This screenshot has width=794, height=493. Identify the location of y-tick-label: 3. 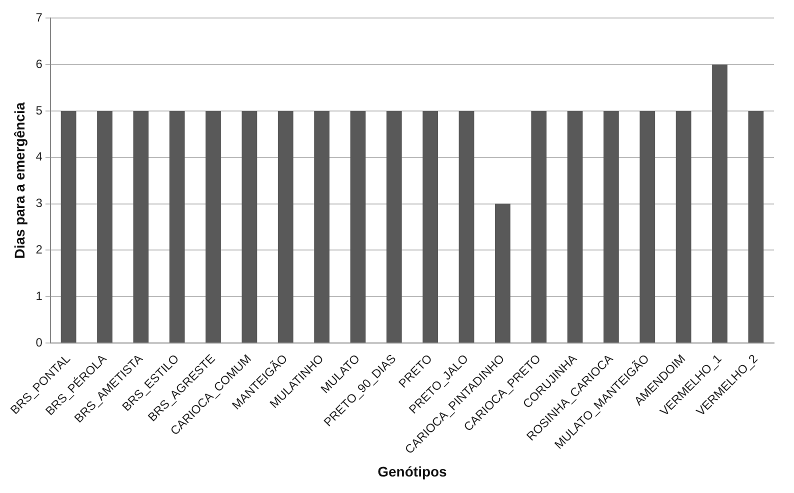
(39, 203).